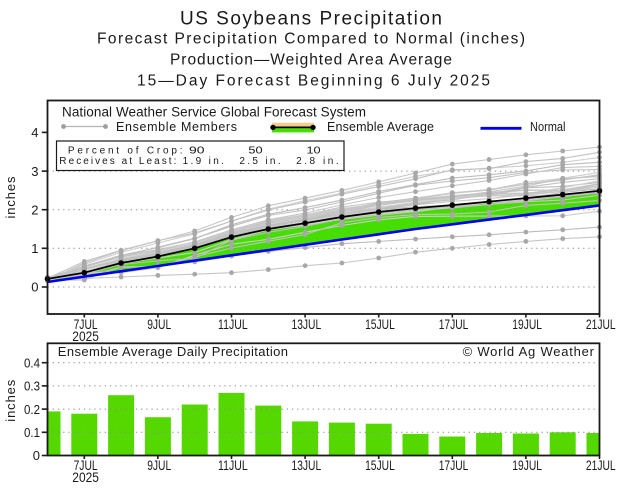  I want to click on svg-text: Normal, so click(548, 127).